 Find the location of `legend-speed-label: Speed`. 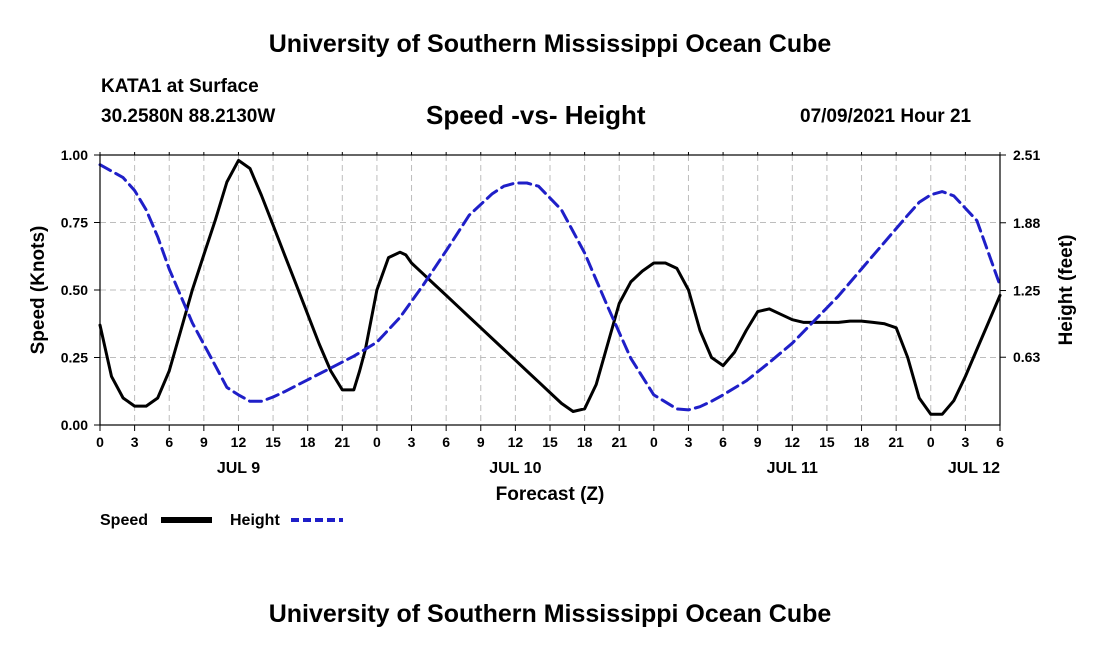

legend-speed-label: Speed is located at coordinates (124, 520).